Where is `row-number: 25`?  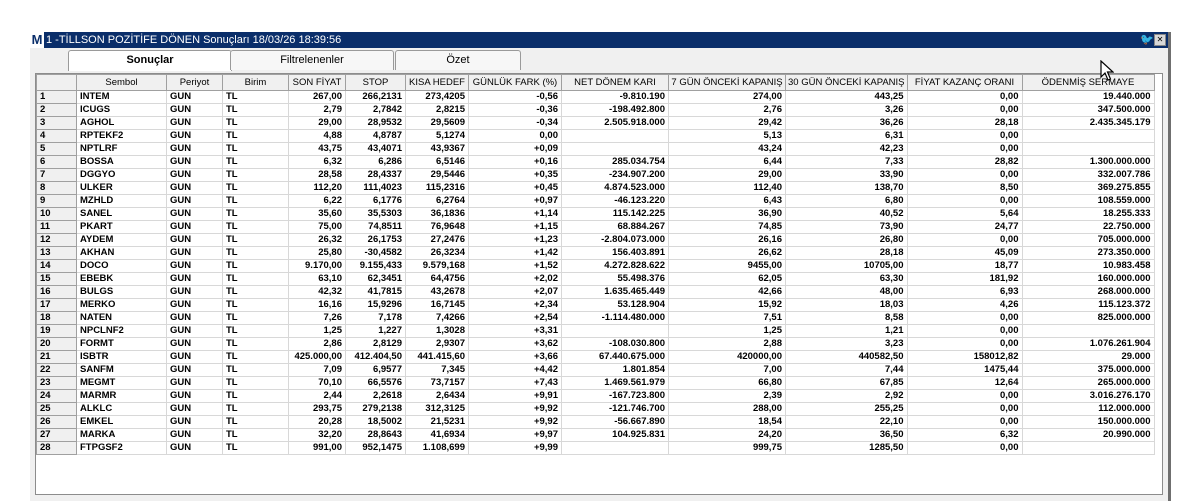 row-number: 25 is located at coordinates (56, 409).